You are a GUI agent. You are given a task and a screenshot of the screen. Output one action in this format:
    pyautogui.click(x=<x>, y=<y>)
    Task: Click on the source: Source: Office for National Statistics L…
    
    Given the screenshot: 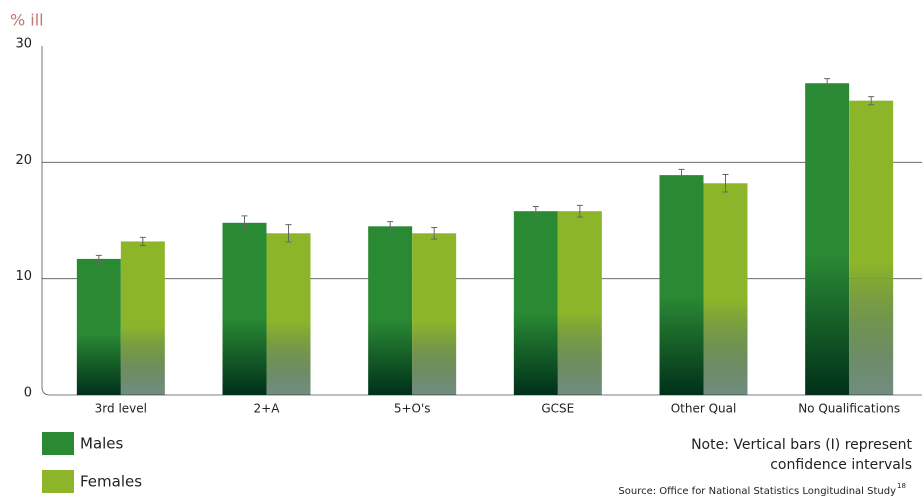 What is the action you would take?
    pyautogui.click(x=757, y=491)
    